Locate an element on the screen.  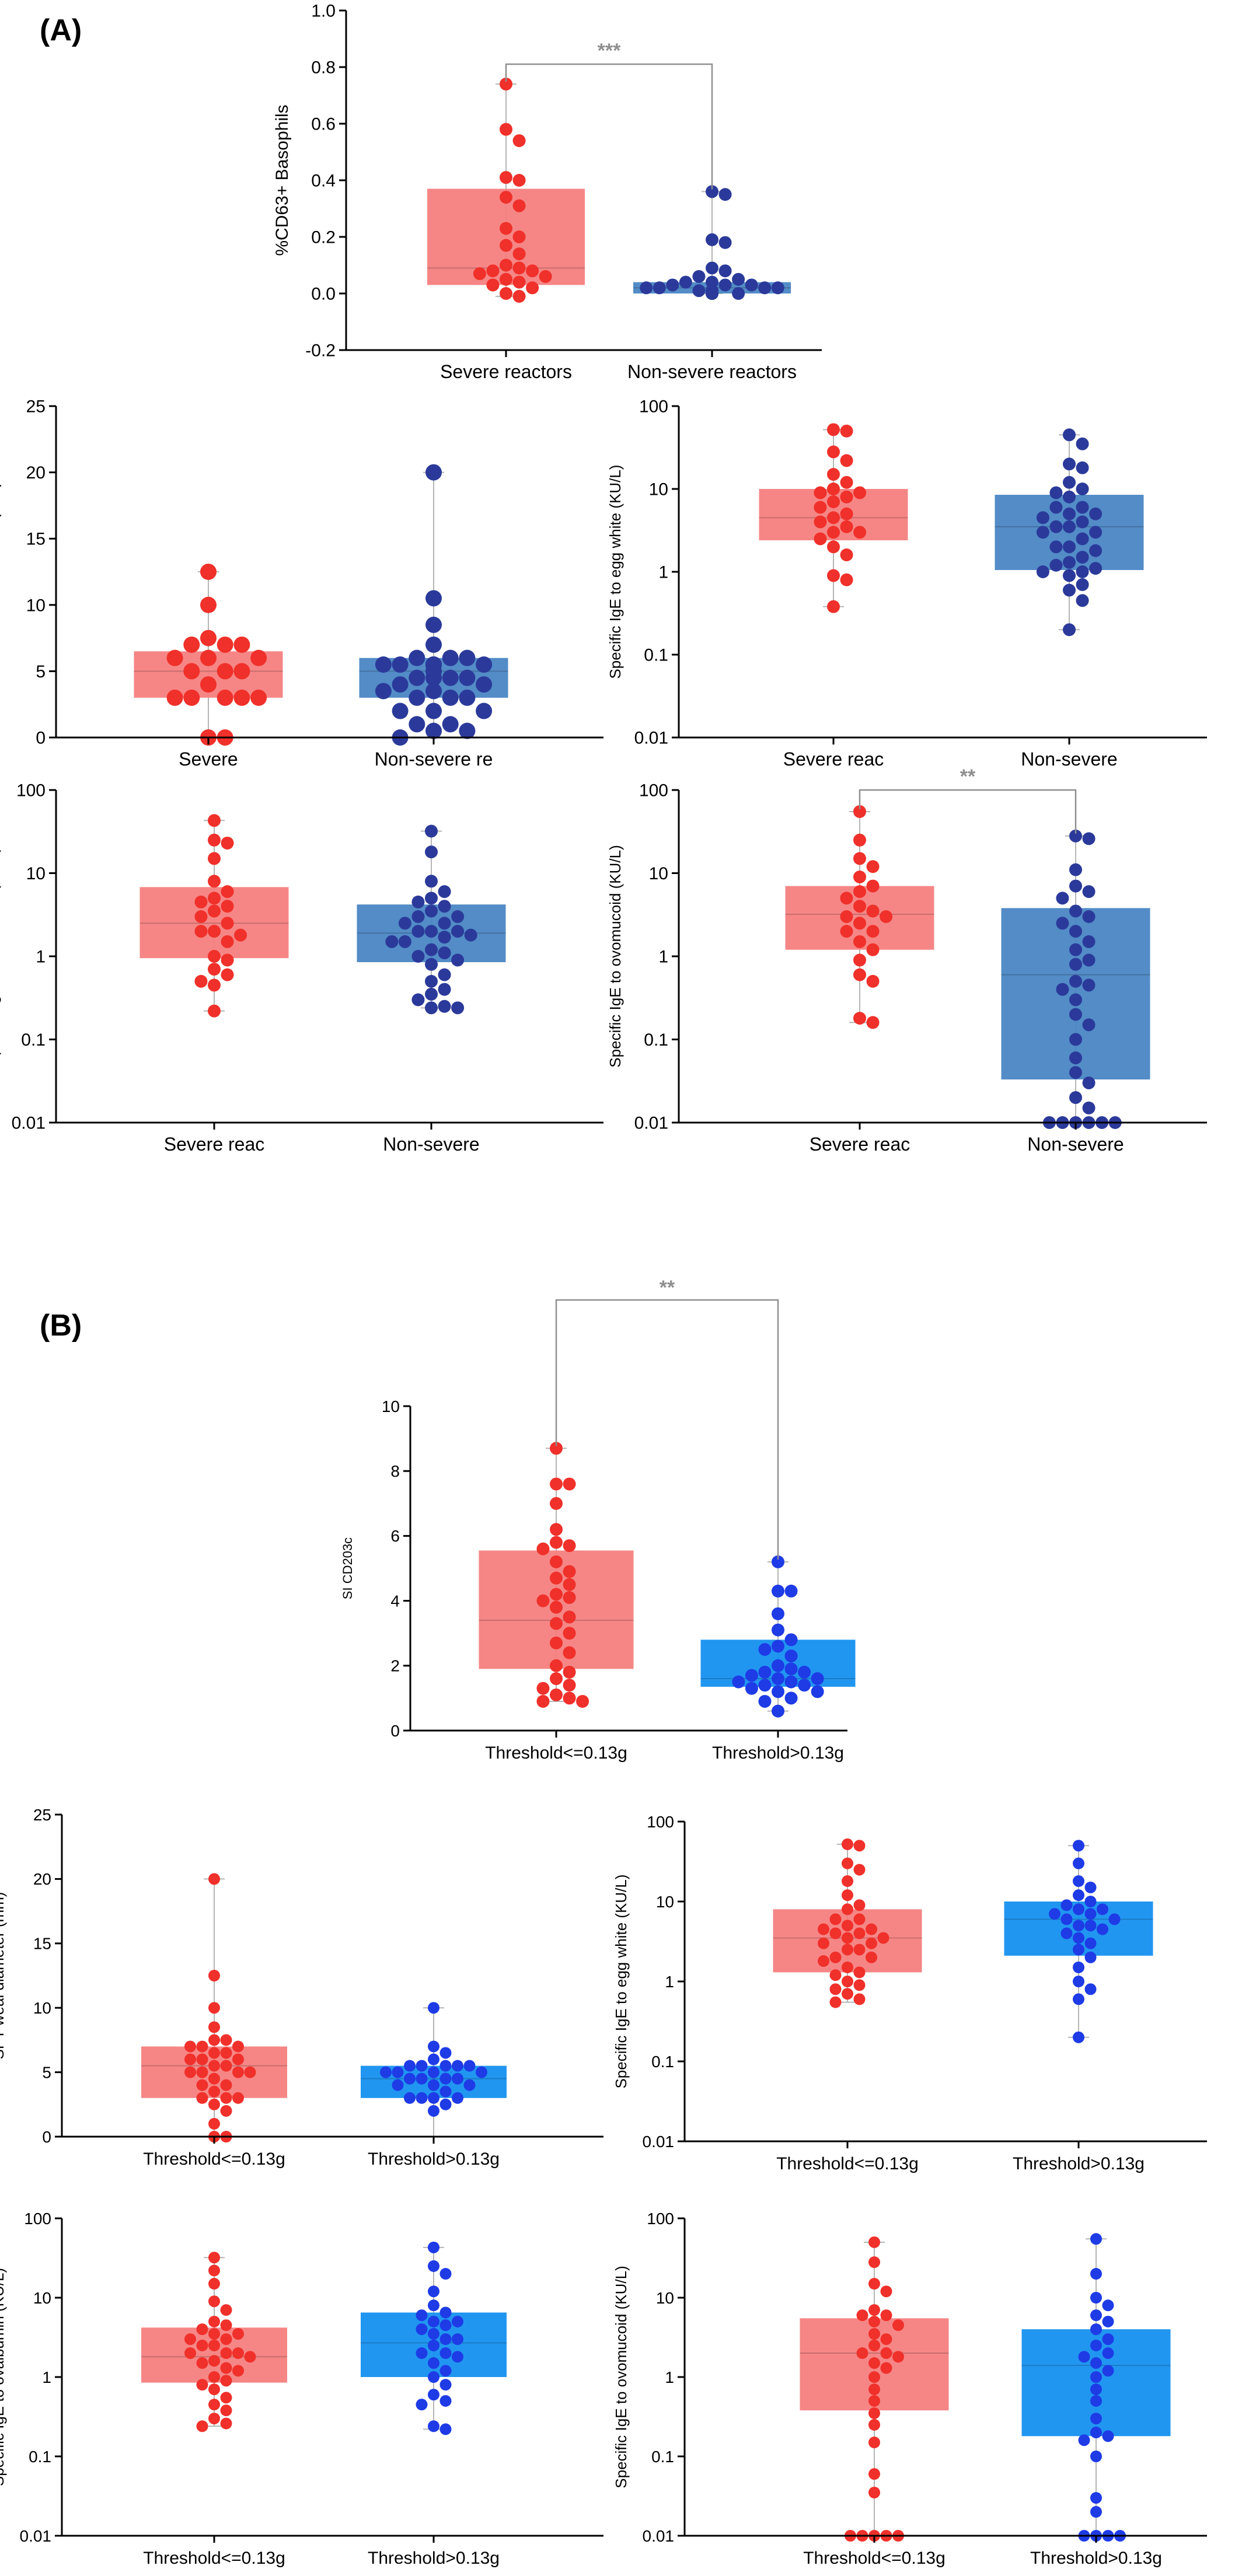
y-tick-label: 20 is located at coordinates (36, 473).